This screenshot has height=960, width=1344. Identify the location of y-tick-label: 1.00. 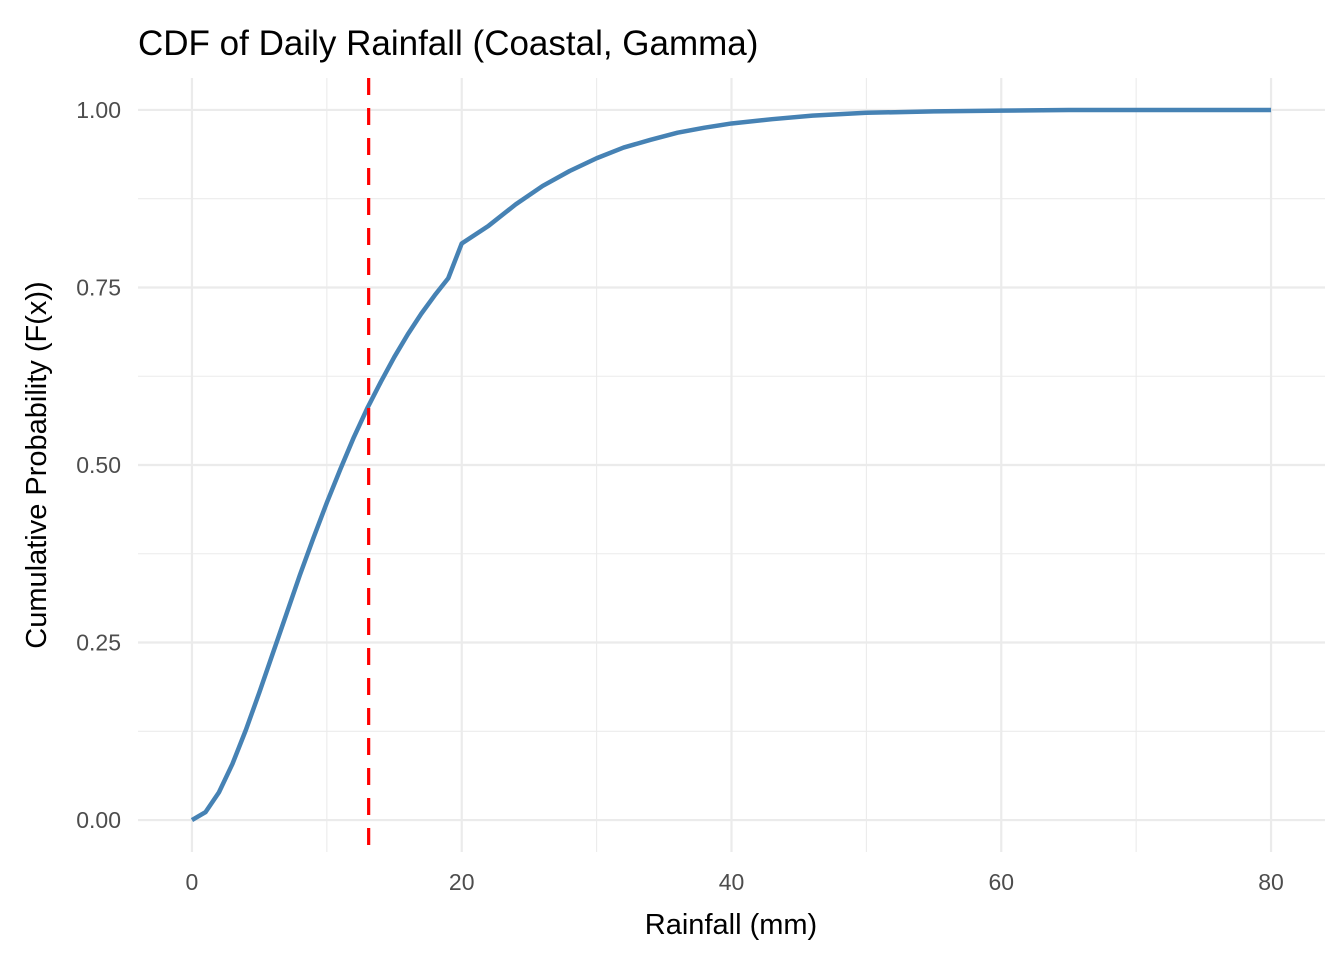
(98, 110).